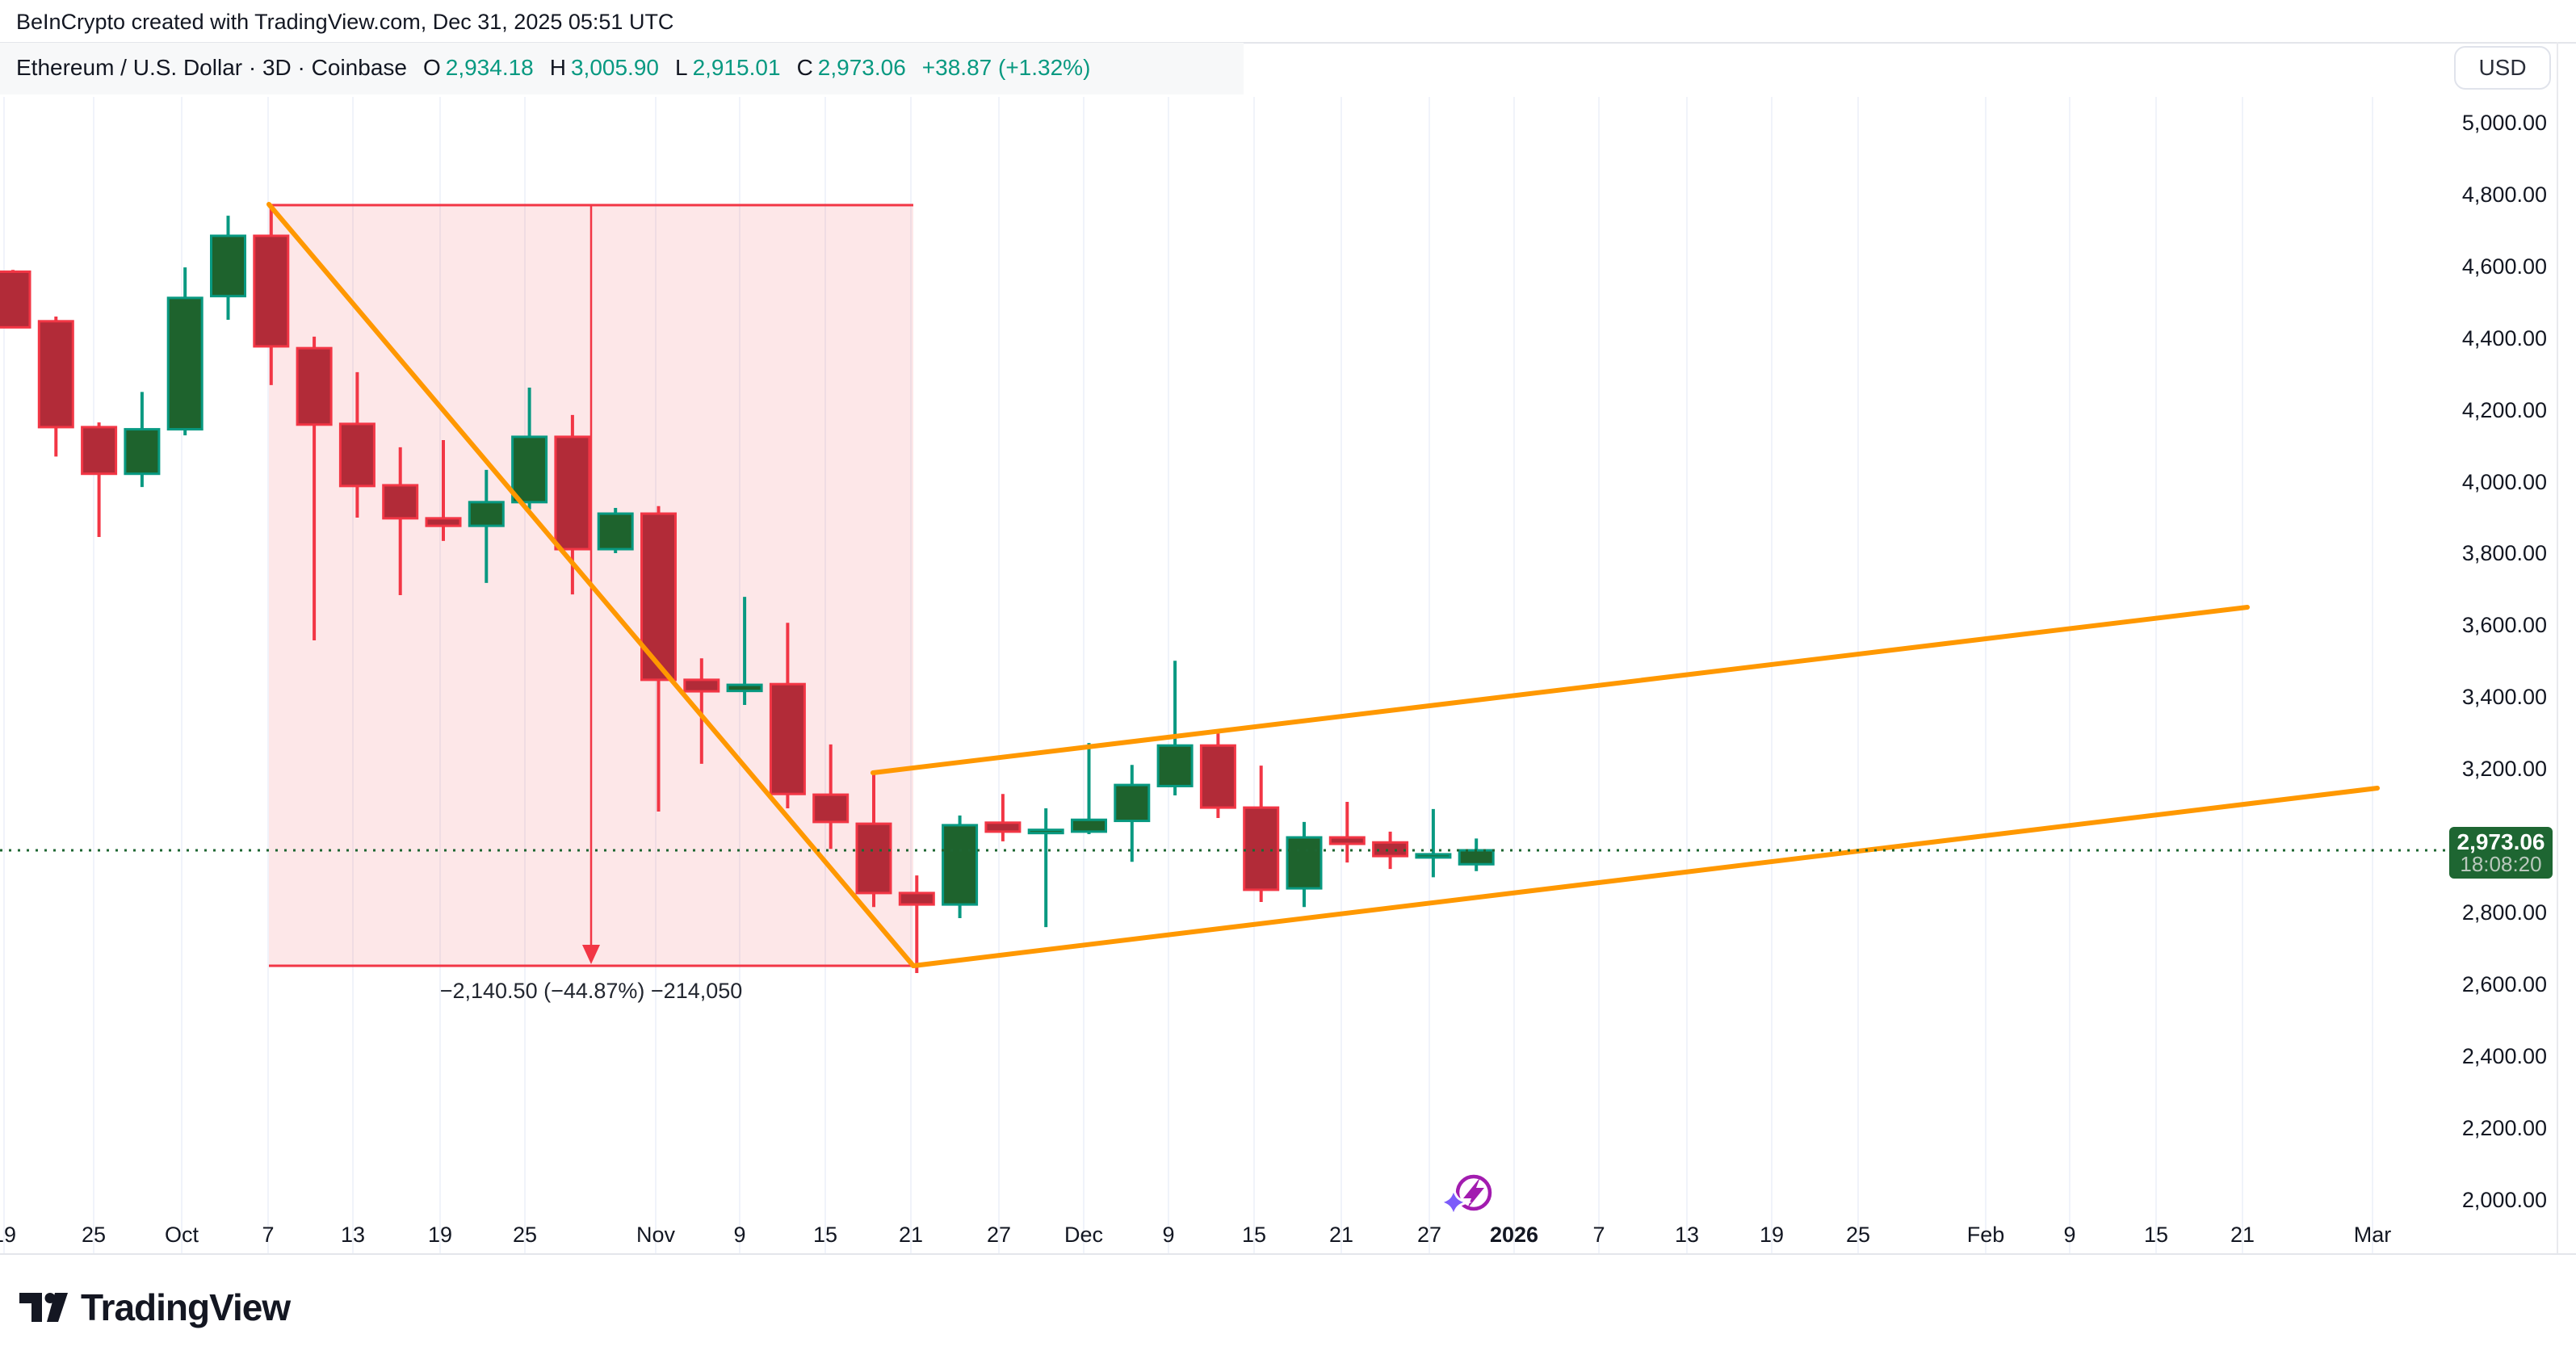  What do you see at coordinates (2500, 841) in the screenshot?
I see `last-price-value: 2,973.06` at bounding box center [2500, 841].